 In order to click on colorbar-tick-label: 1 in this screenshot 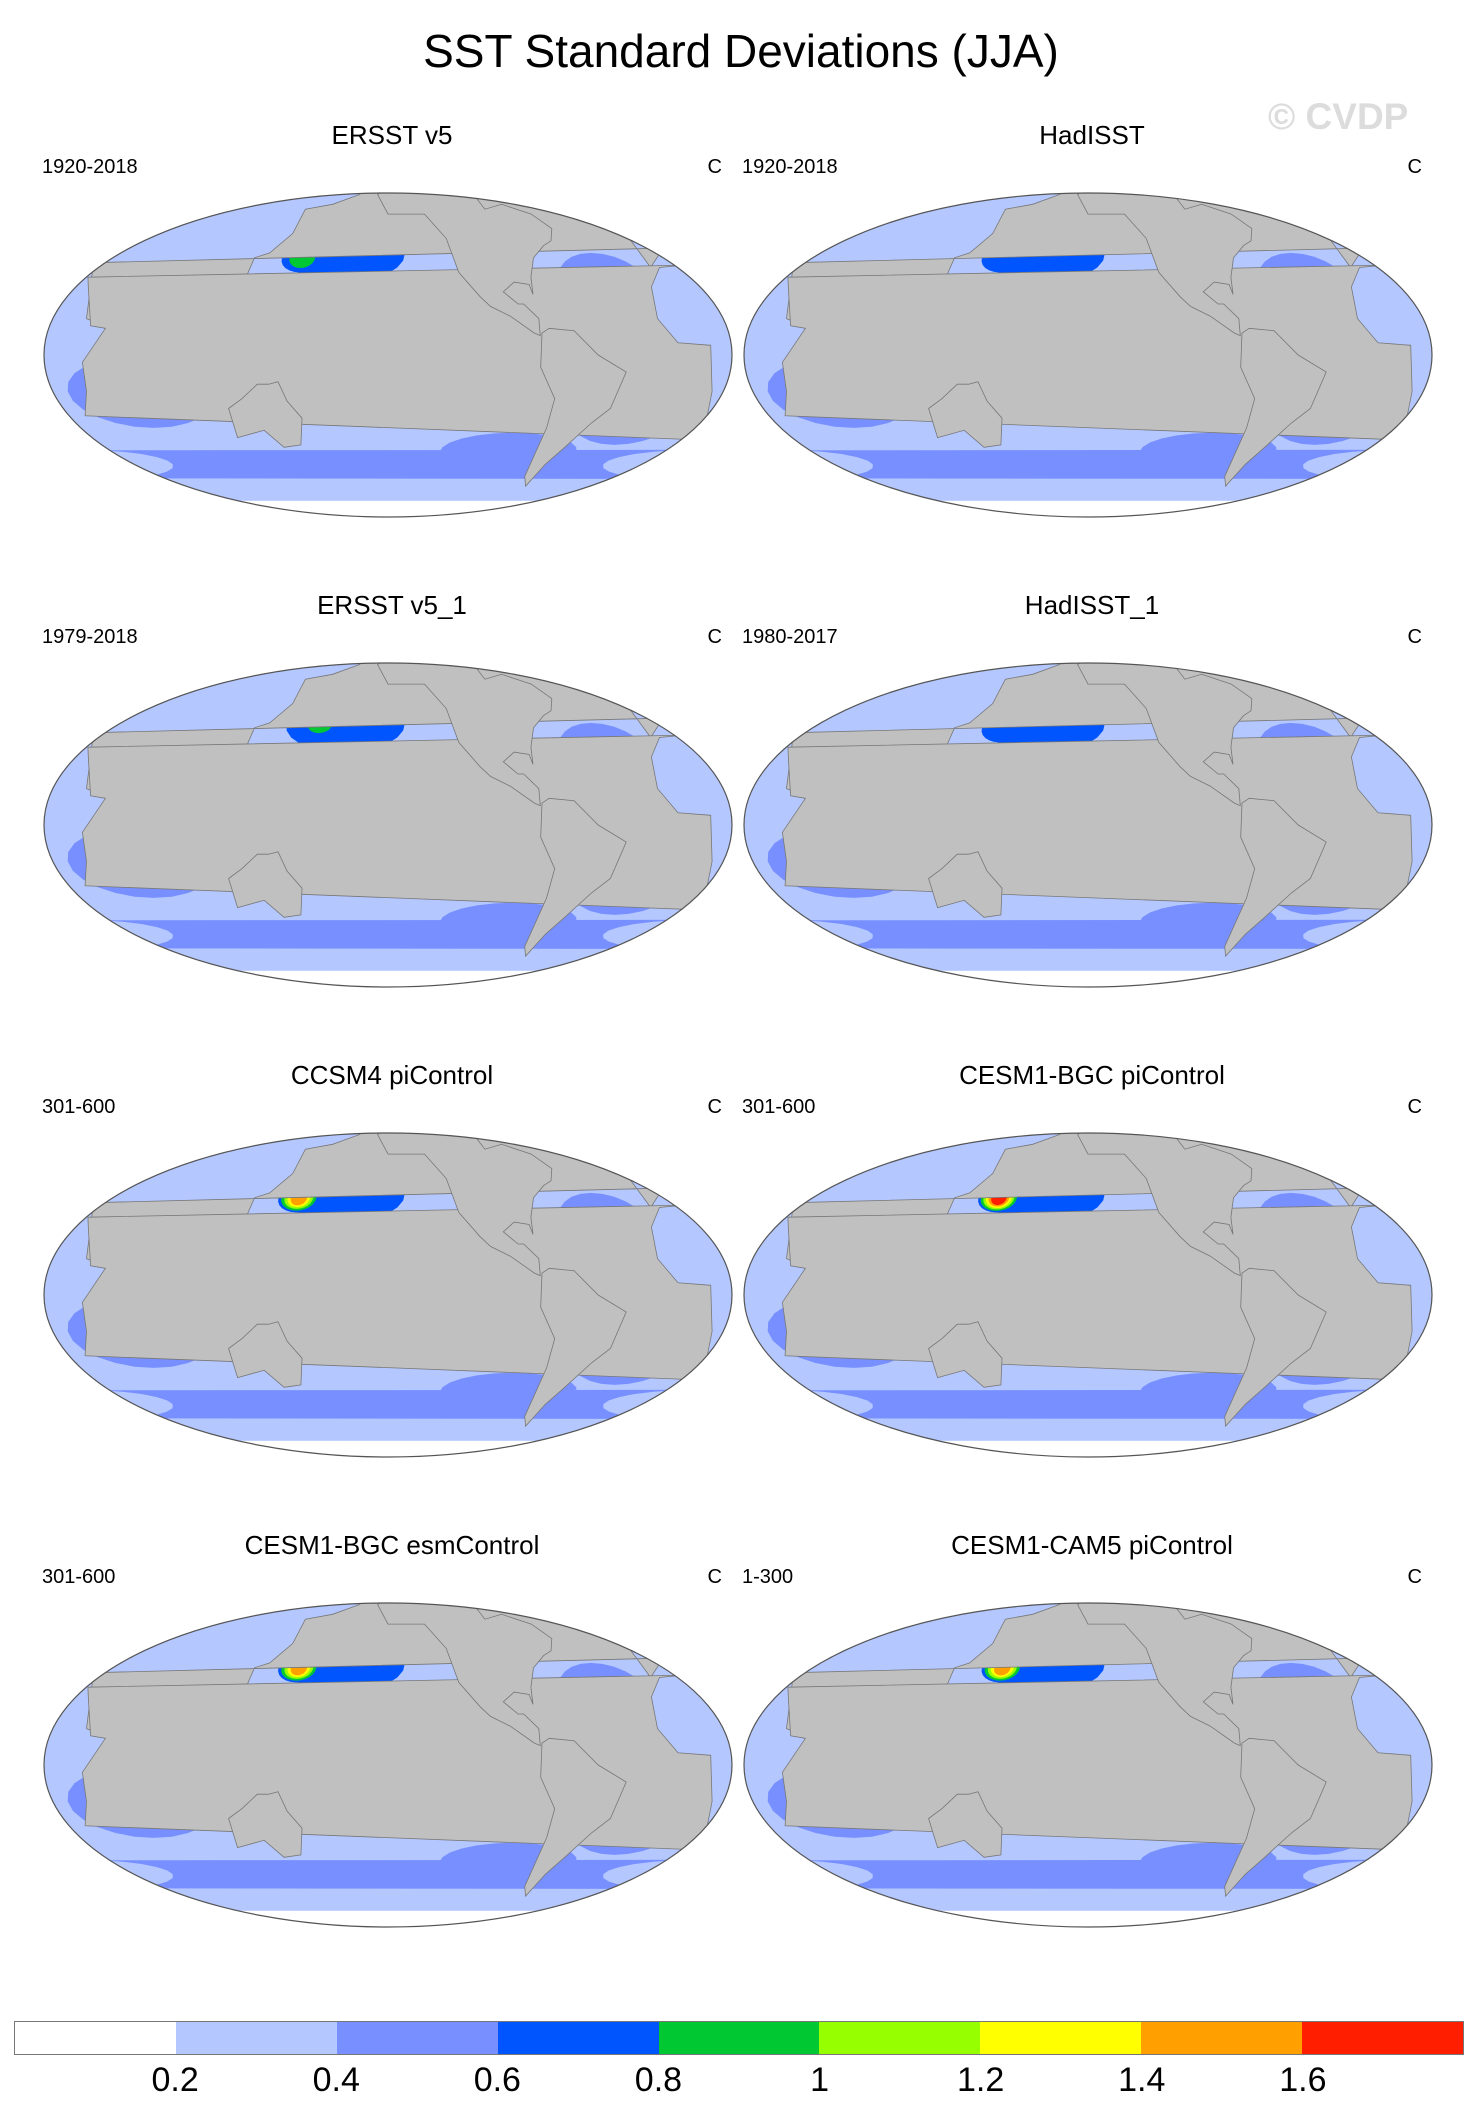, I will do `click(820, 2080)`.